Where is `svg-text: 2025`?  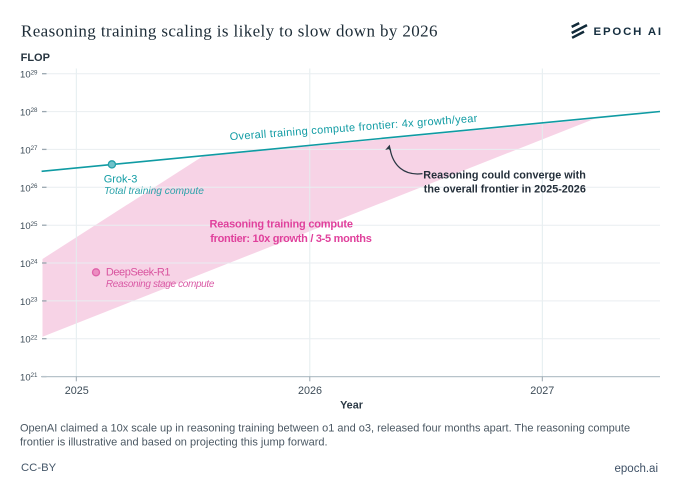 svg-text: 2025 is located at coordinates (77, 391).